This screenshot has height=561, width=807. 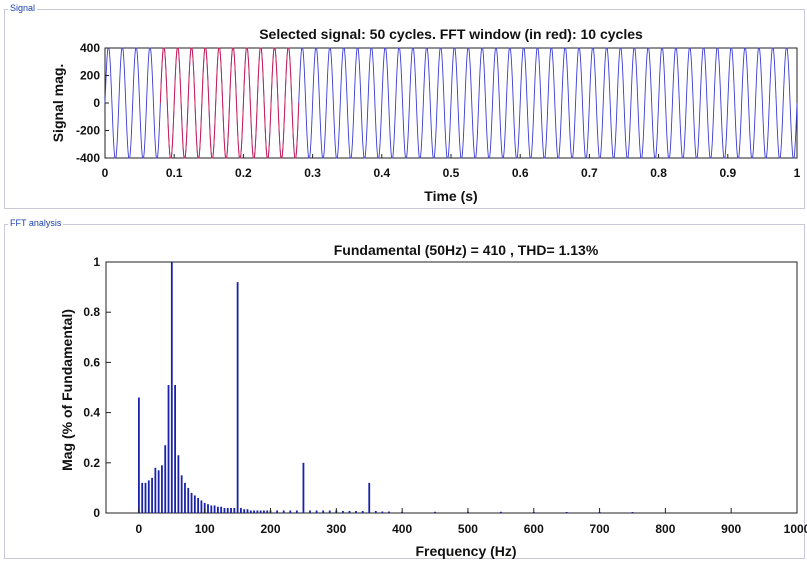 What do you see at coordinates (96, 103) in the screenshot?
I see `signal-y-tick-label: 0` at bounding box center [96, 103].